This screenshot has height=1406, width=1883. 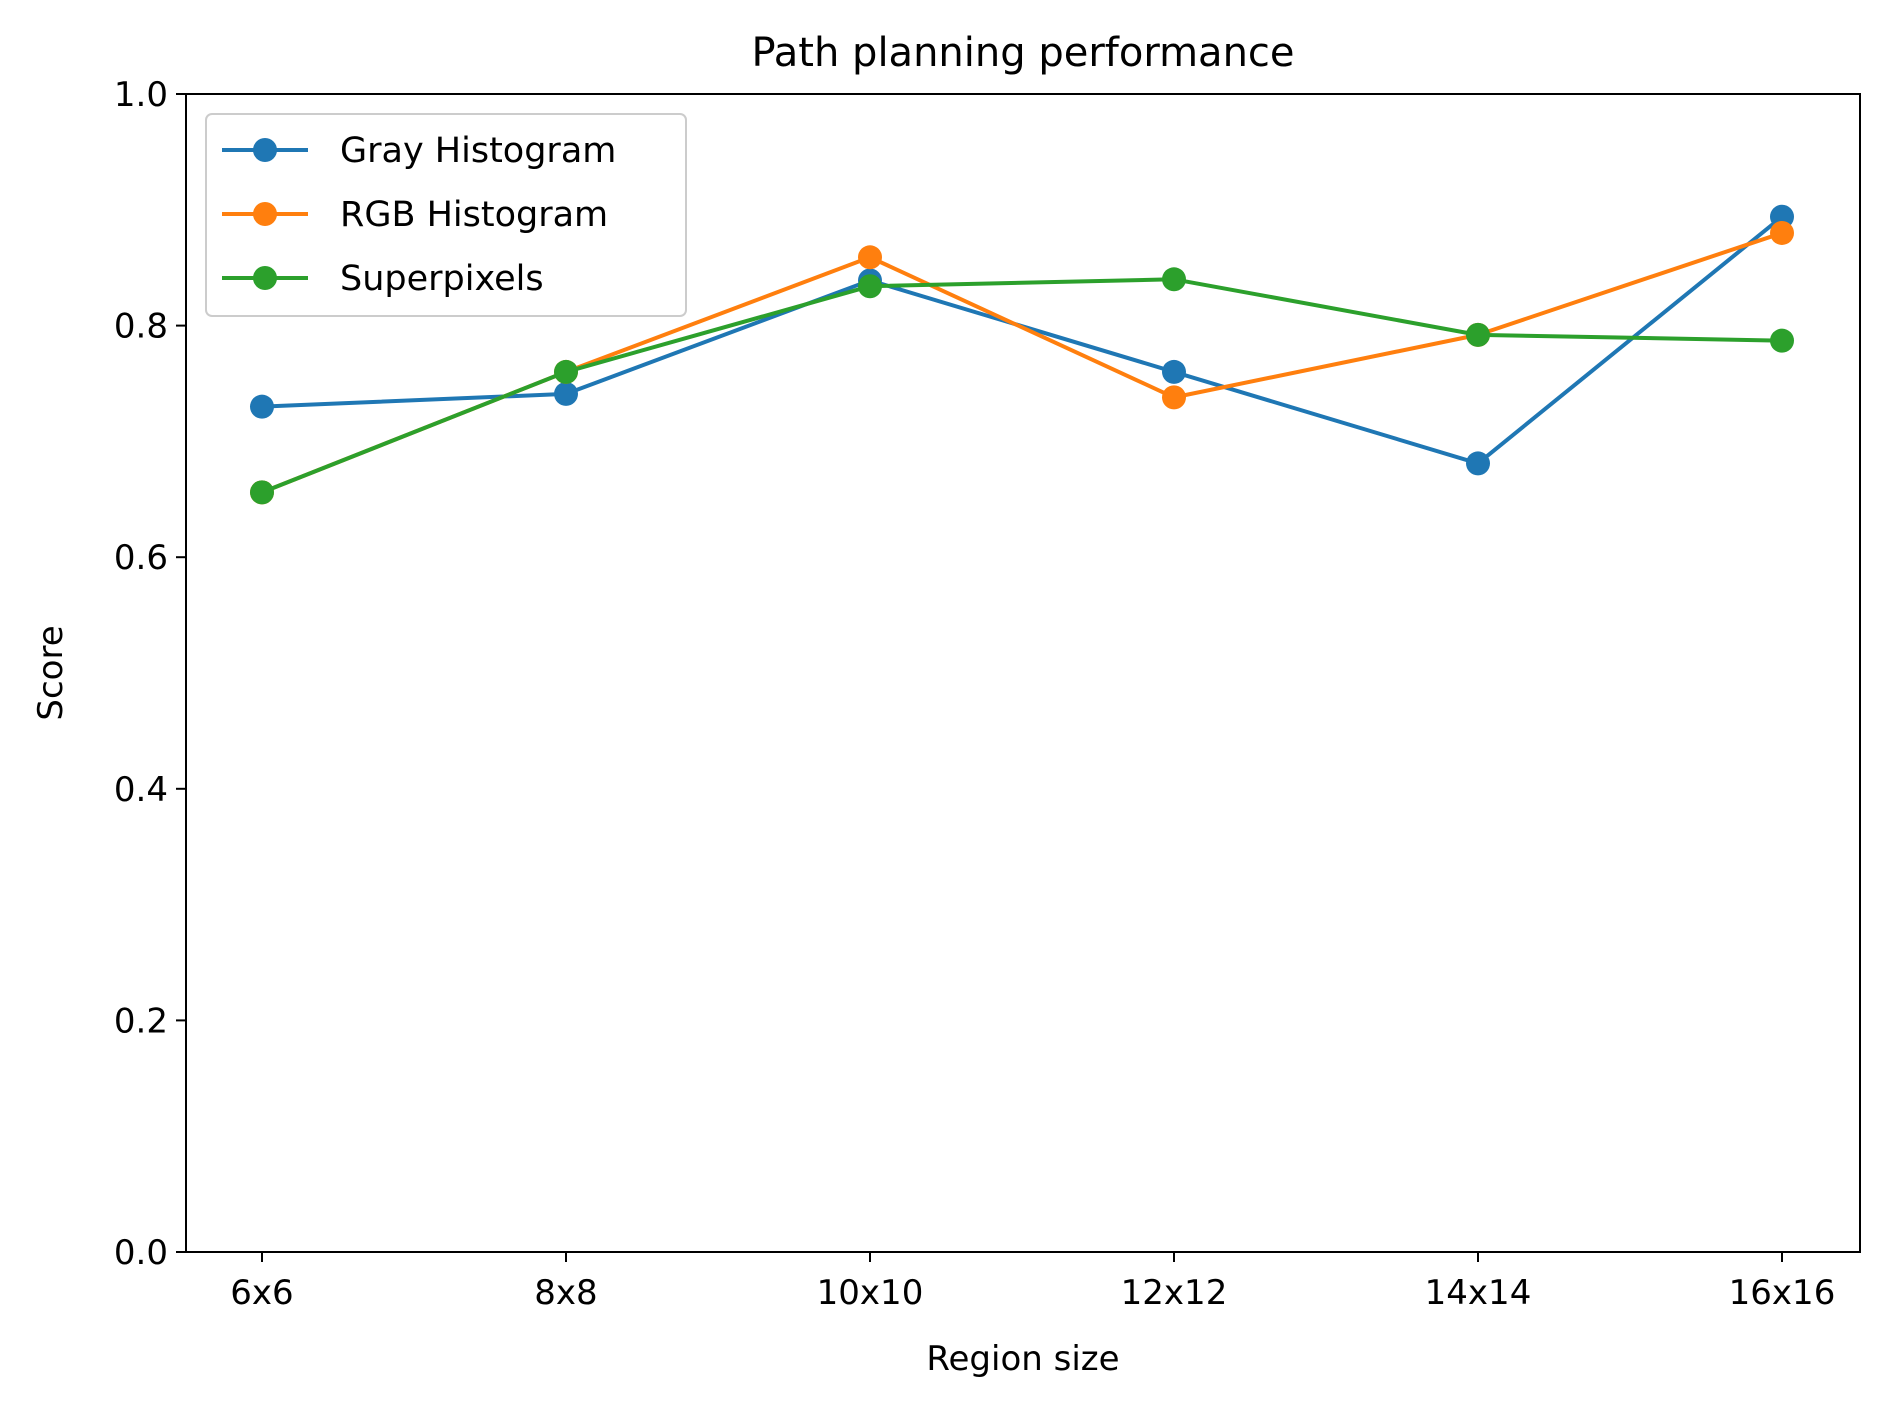 I want to click on y-tick-label: 0.6, so click(x=141, y=558).